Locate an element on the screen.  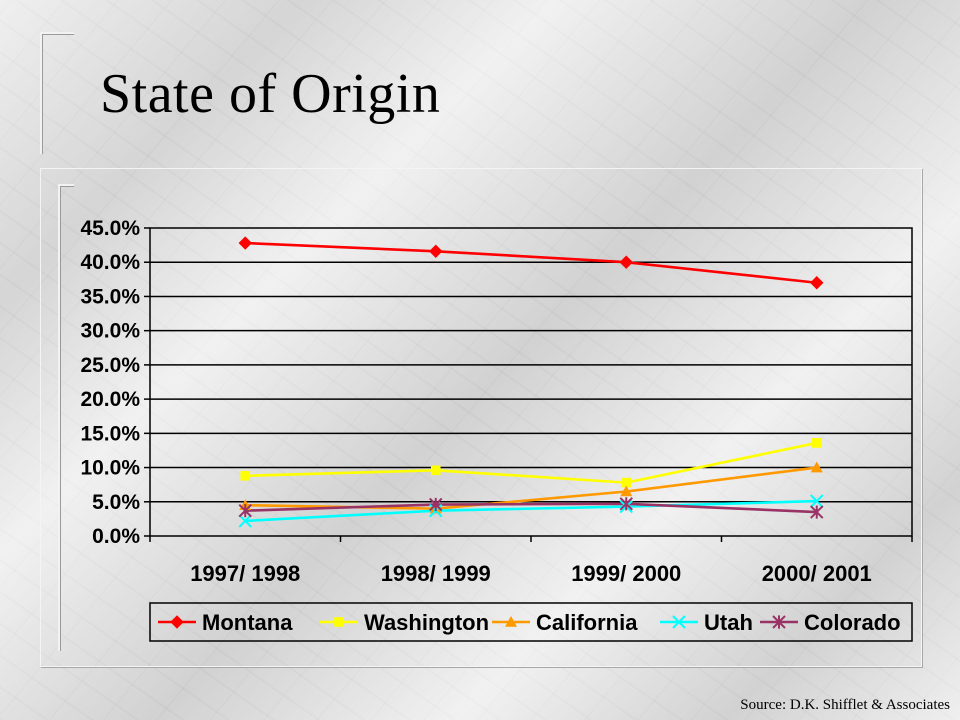
x-tick-label: 2000/ 2001 is located at coordinates (817, 573).